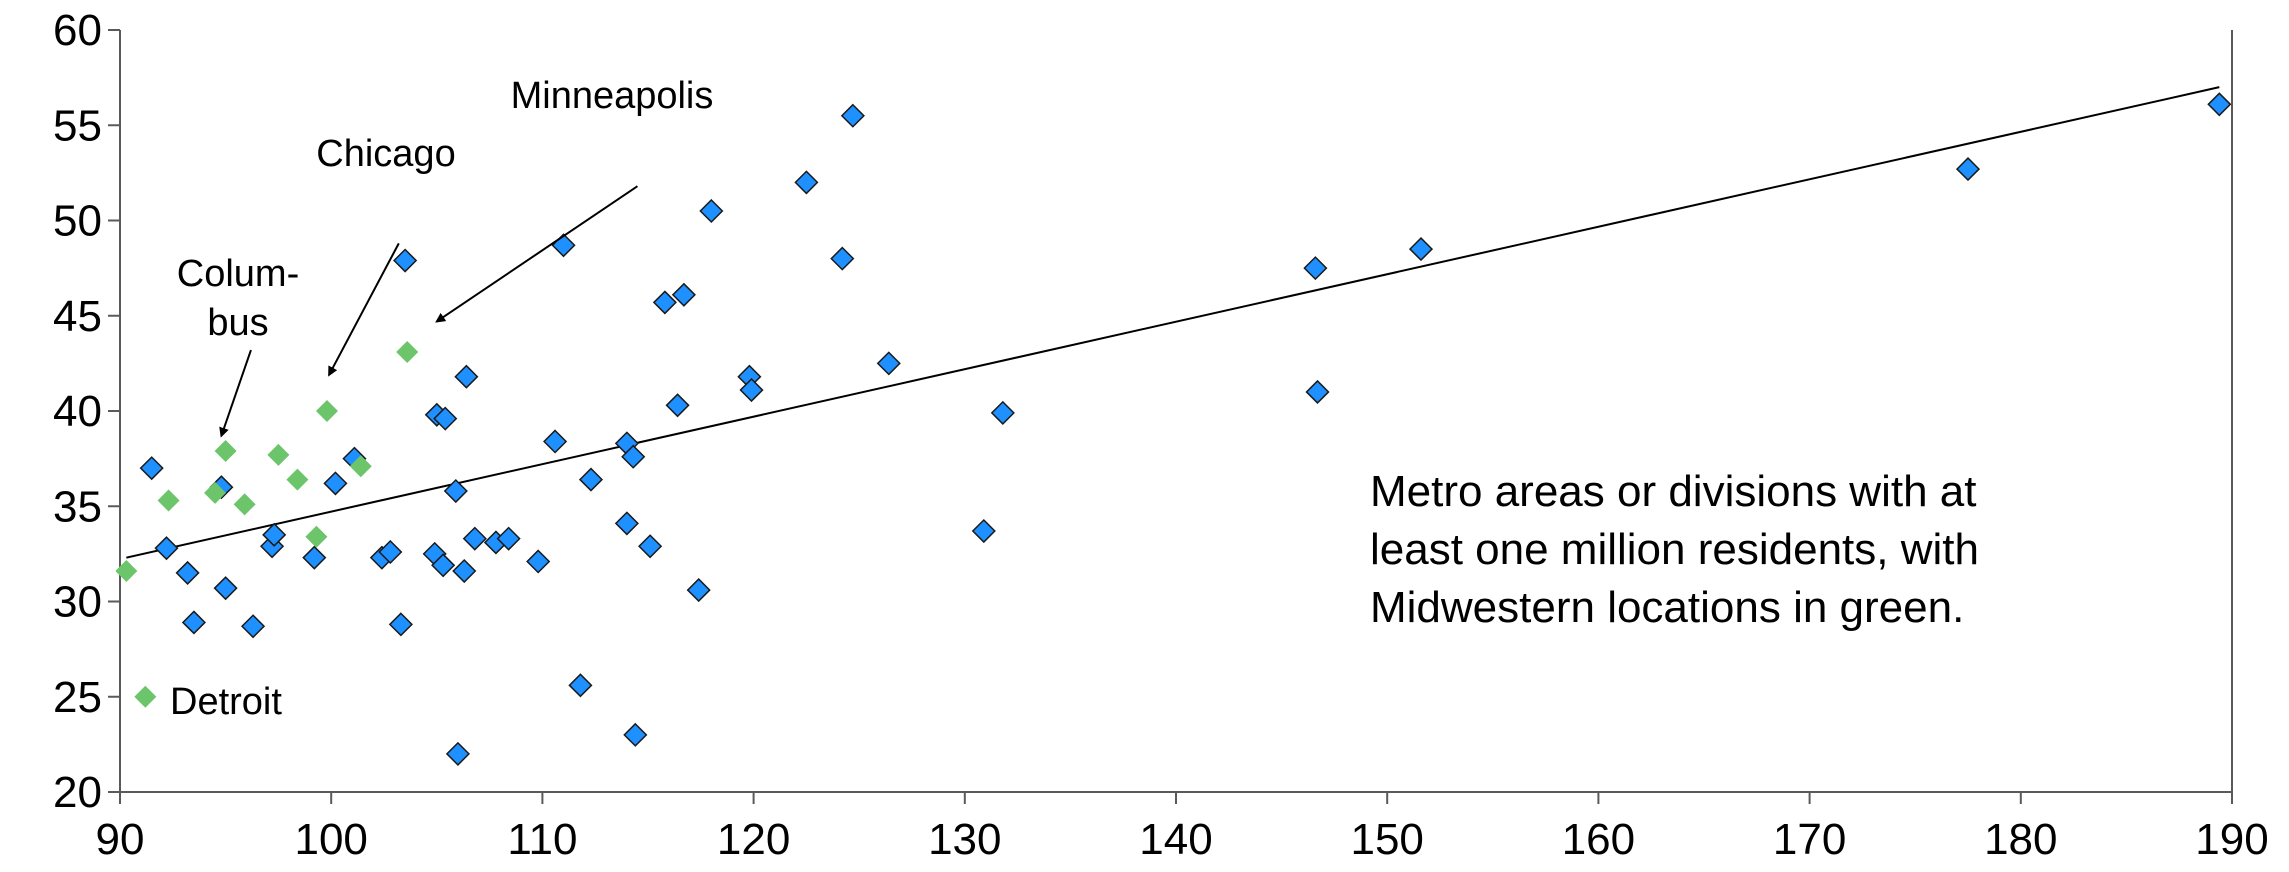  I want to click on x-tick-label: 190, so click(2231, 839).